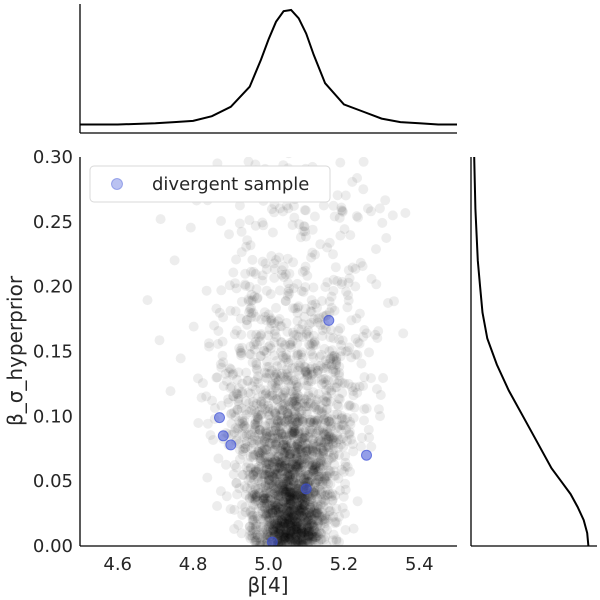  Describe the element at coordinates (193, 564) in the screenshot. I see `x-tick-label: 4.8` at that location.